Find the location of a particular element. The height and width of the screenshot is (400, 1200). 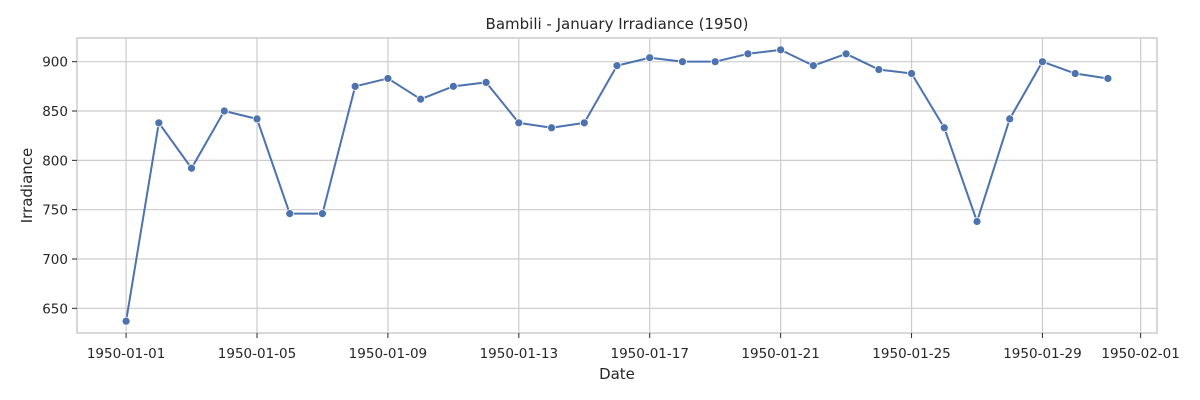

y-tick-label: 800 is located at coordinates (55, 161).